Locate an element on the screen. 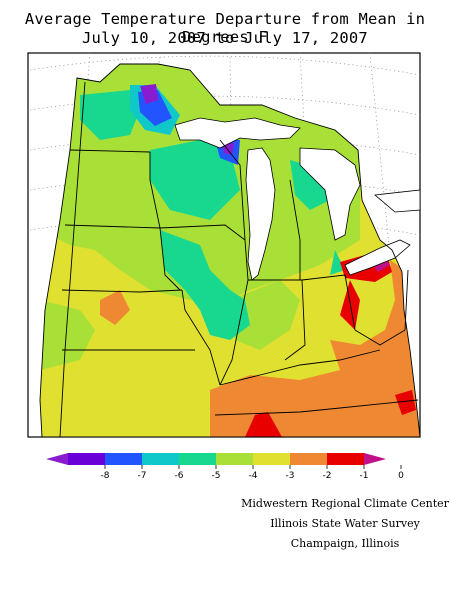 The height and width of the screenshot is (600, 450). lake-huron is located at coordinates (330, 194).